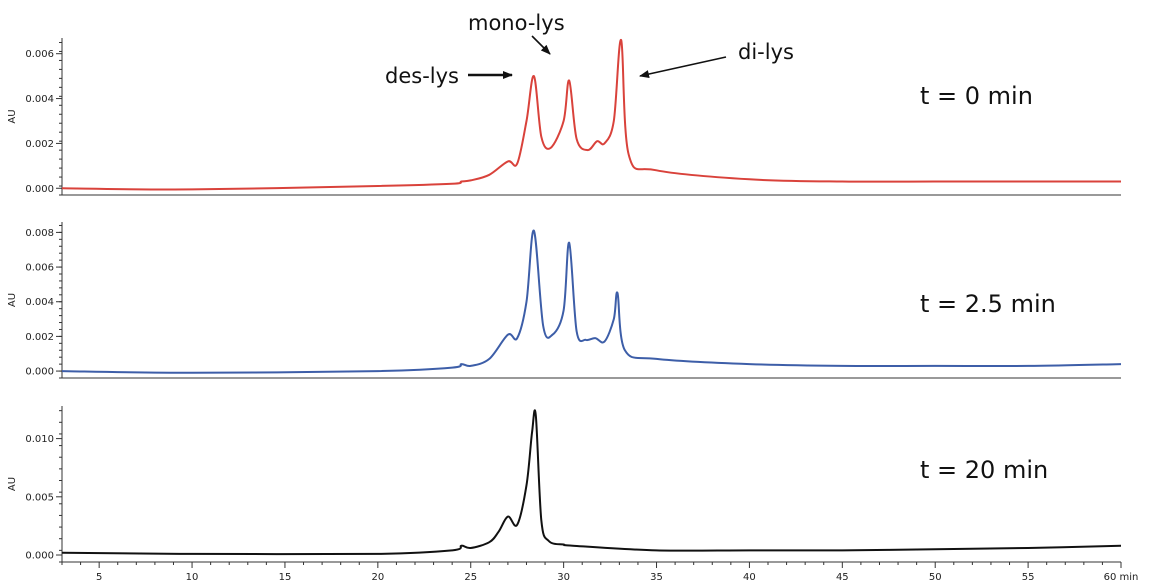 The image size is (1153, 585). Describe the element at coordinates (935, 577) in the screenshot. I see `x-tick-label: 50` at that location.